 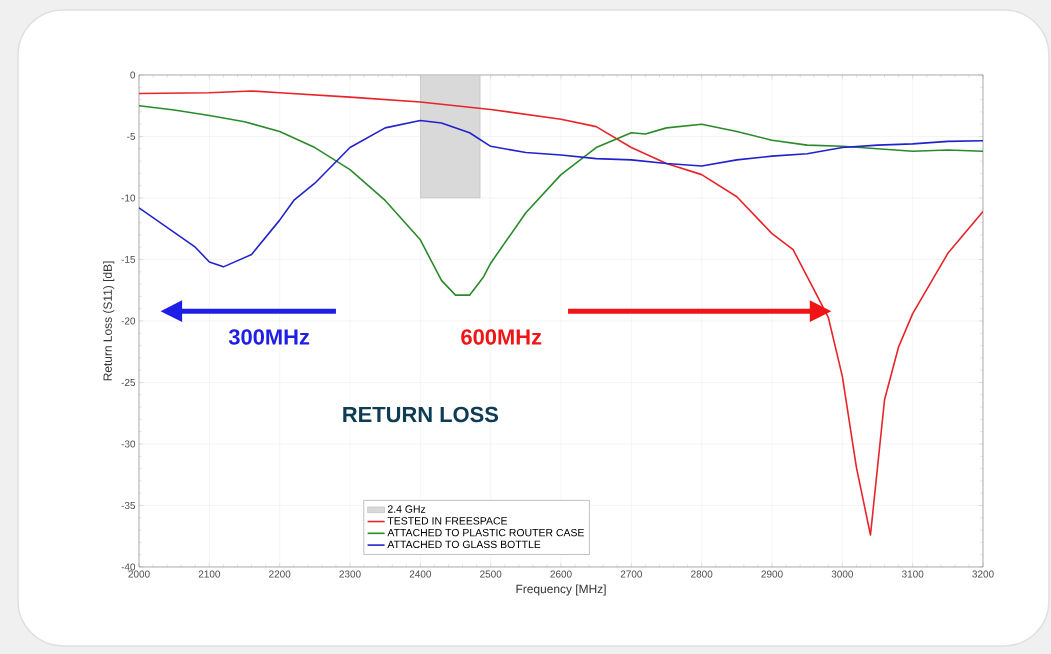 I want to click on annotation: RETURN LOSS, so click(x=421, y=414).